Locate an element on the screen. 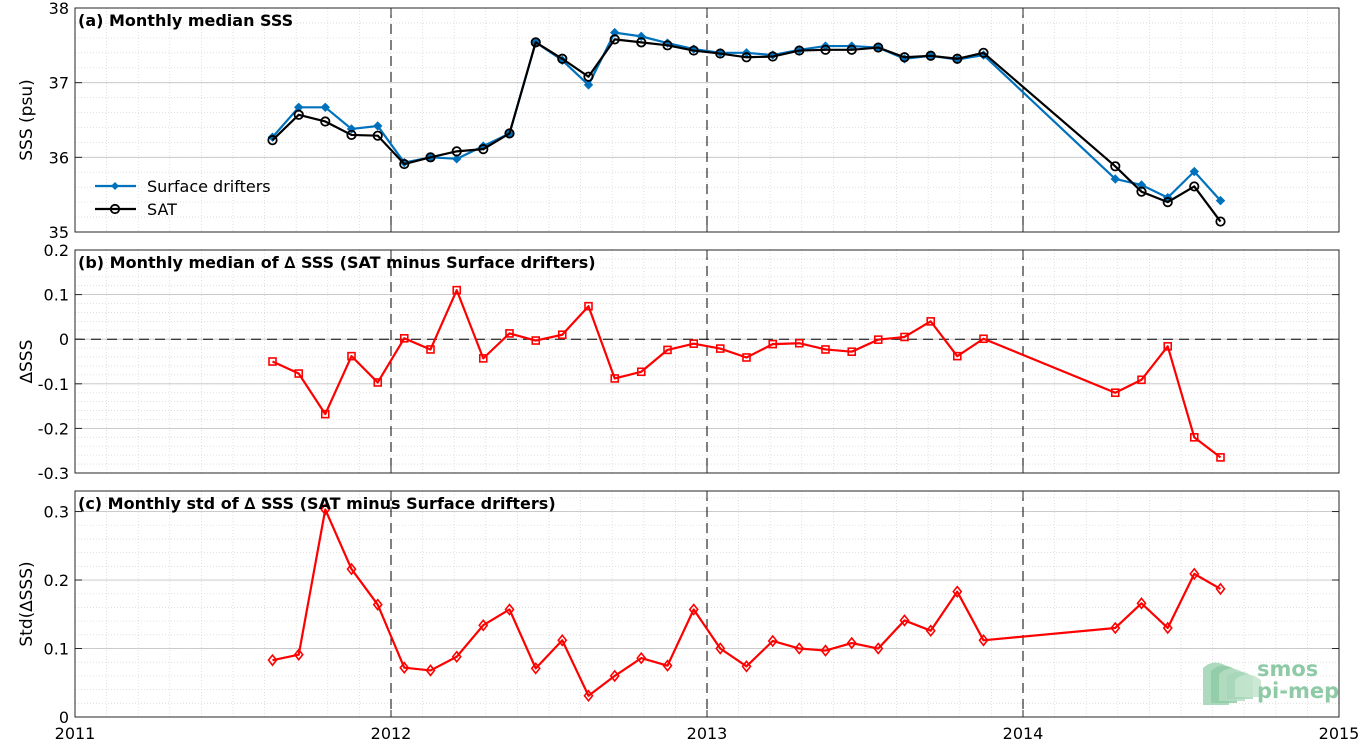  logo-line2: pi-mep is located at coordinates (1298, 691).